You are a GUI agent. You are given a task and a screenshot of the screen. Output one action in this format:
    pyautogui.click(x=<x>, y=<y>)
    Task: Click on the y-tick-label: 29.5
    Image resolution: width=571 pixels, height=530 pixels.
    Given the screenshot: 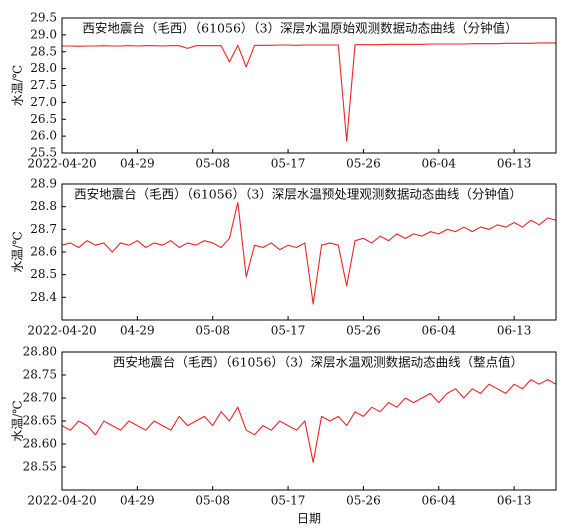 What is the action you would take?
    pyautogui.click(x=43, y=18)
    